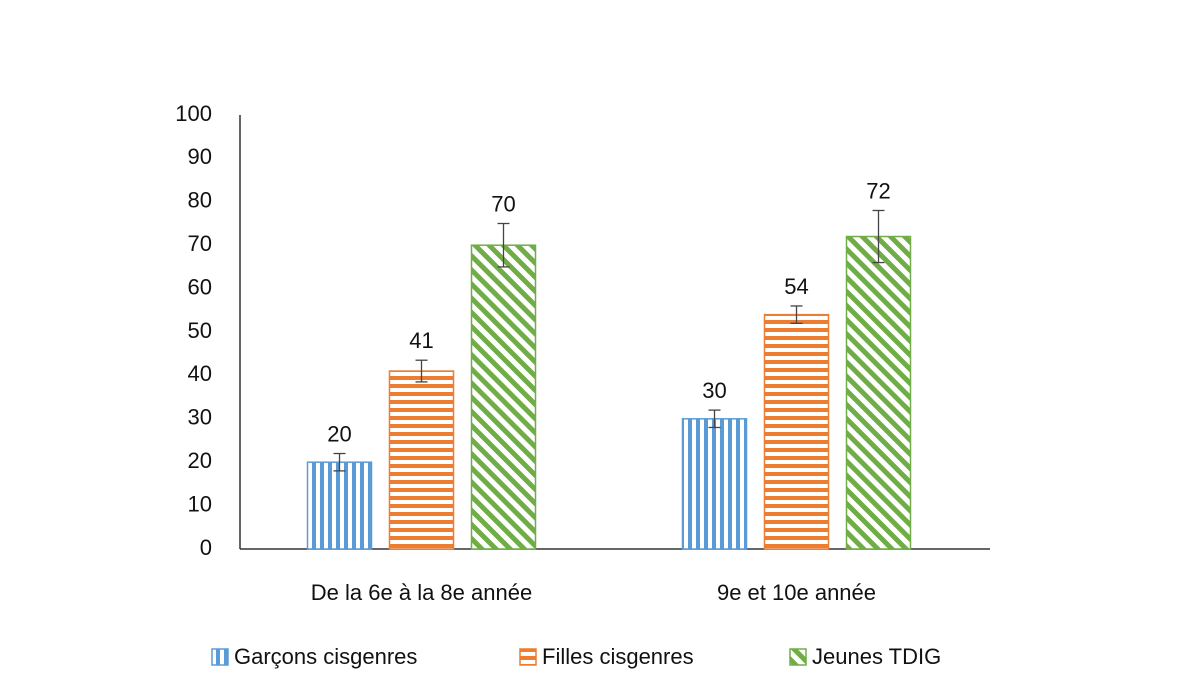 This screenshot has width=1200, height=697. I want to click on legend-label: Garçons cisgenres, so click(325, 656).